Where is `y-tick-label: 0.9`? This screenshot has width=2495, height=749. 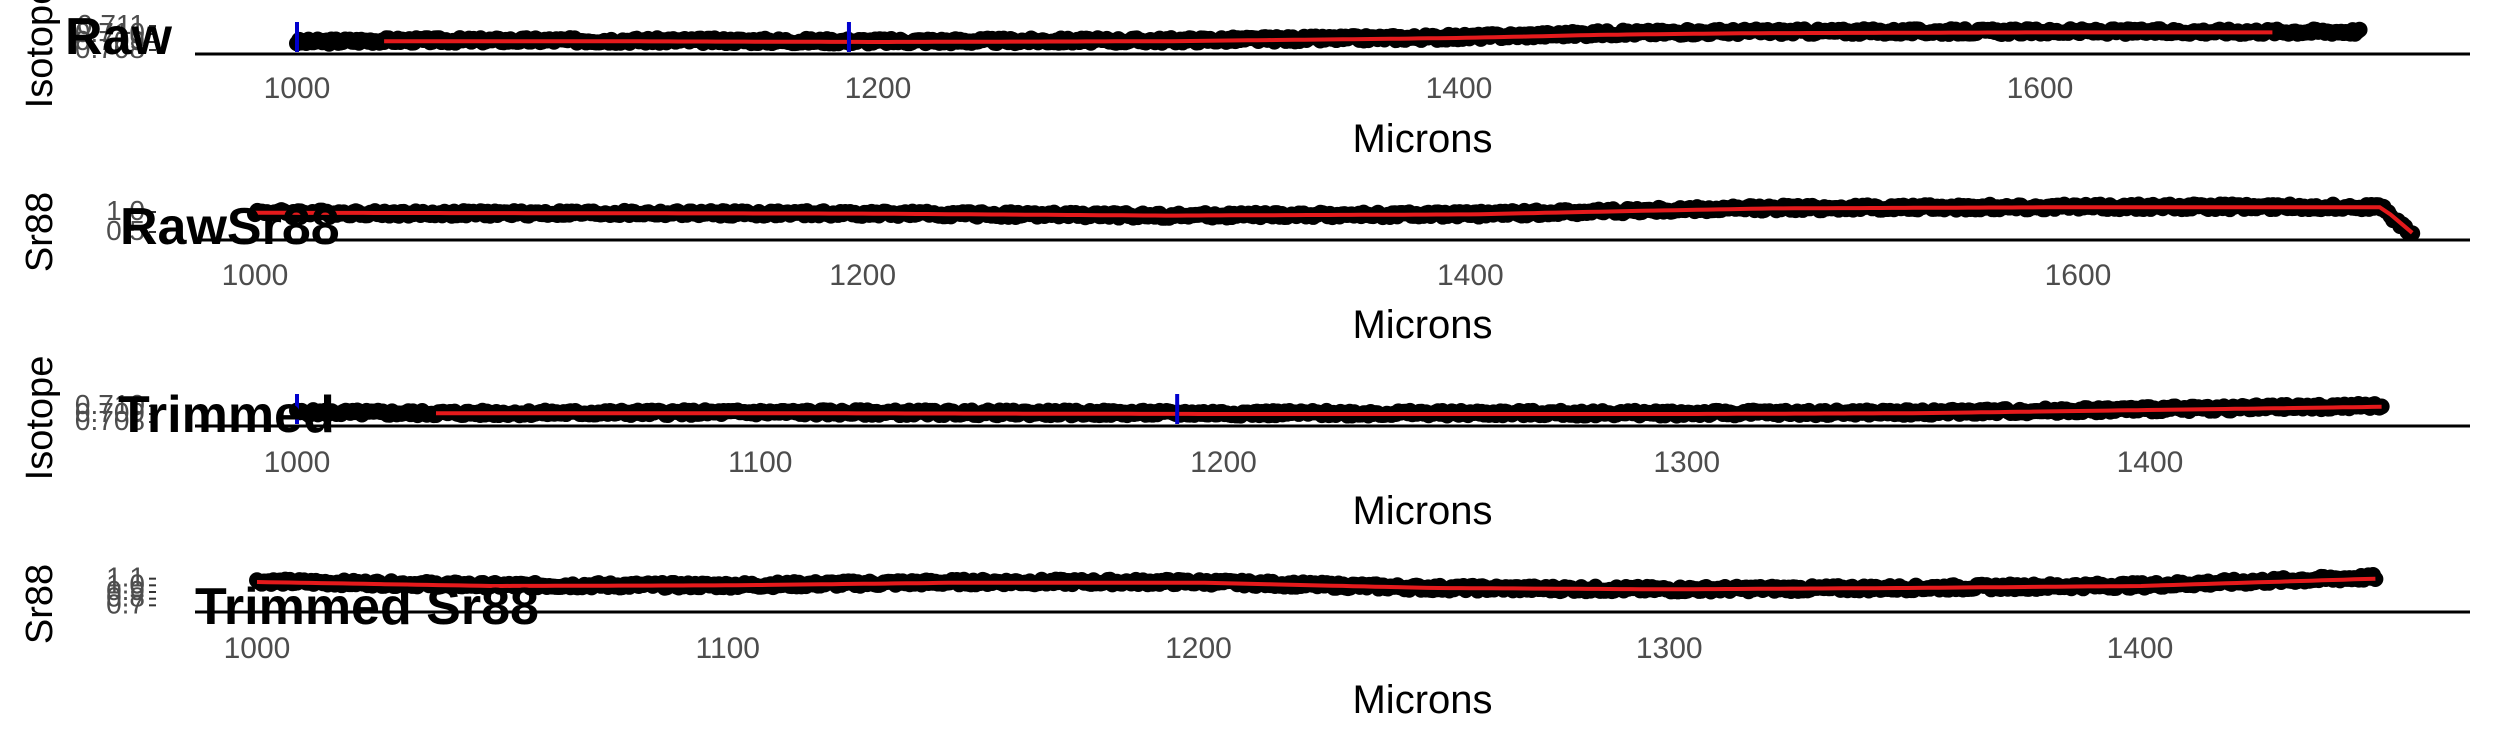 y-tick-label: 0.9 is located at coordinates (125, 590).